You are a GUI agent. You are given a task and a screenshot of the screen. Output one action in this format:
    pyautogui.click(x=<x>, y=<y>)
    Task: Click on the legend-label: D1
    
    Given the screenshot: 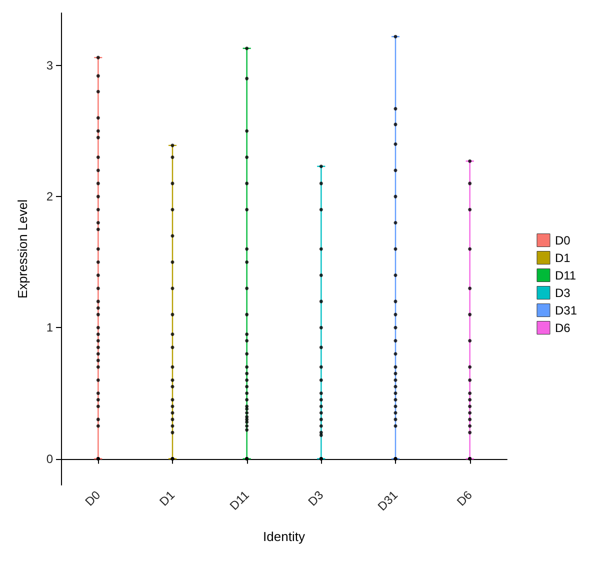 What is the action you would take?
    pyautogui.click(x=562, y=257)
    